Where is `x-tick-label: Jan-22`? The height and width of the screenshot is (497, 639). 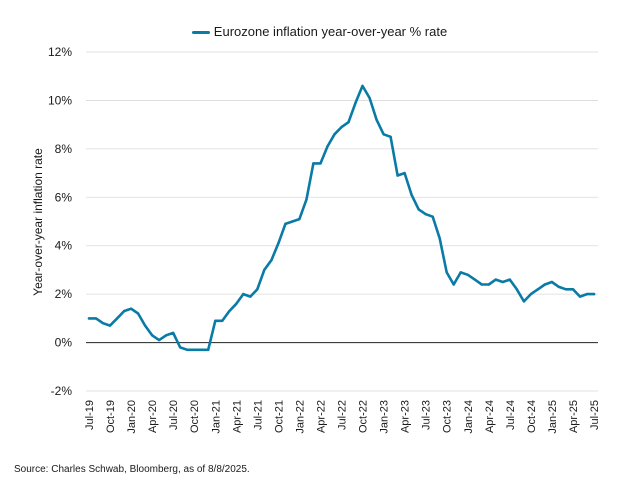
x-tick-label: Jan-22 is located at coordinates (300, 417).